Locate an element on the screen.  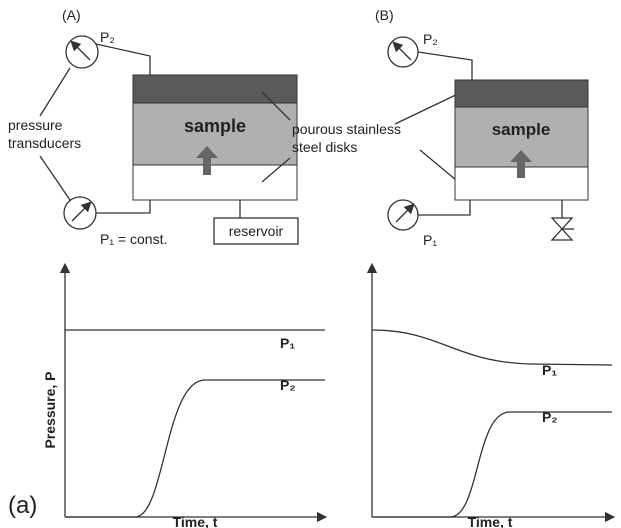
disks-label: pourous stainless is located at coordinates (346, 129).